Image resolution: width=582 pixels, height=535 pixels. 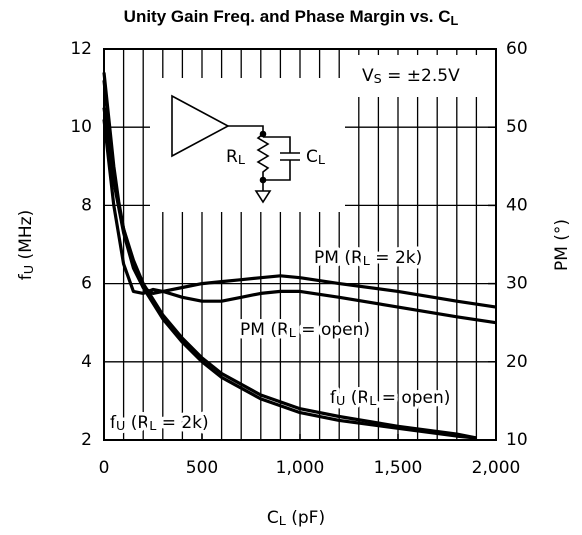 I want to click on y-tick-label: 12, so click(x=81, y=49).